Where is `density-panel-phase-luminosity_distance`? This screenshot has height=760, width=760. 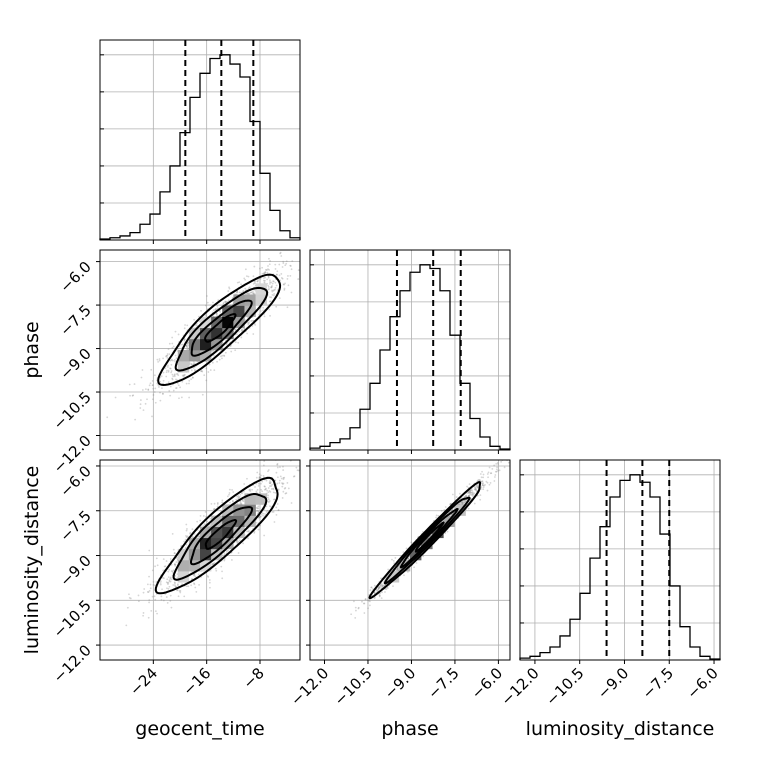
density-panel-phase-luminosity_distance is located at coordinates (408, 561).